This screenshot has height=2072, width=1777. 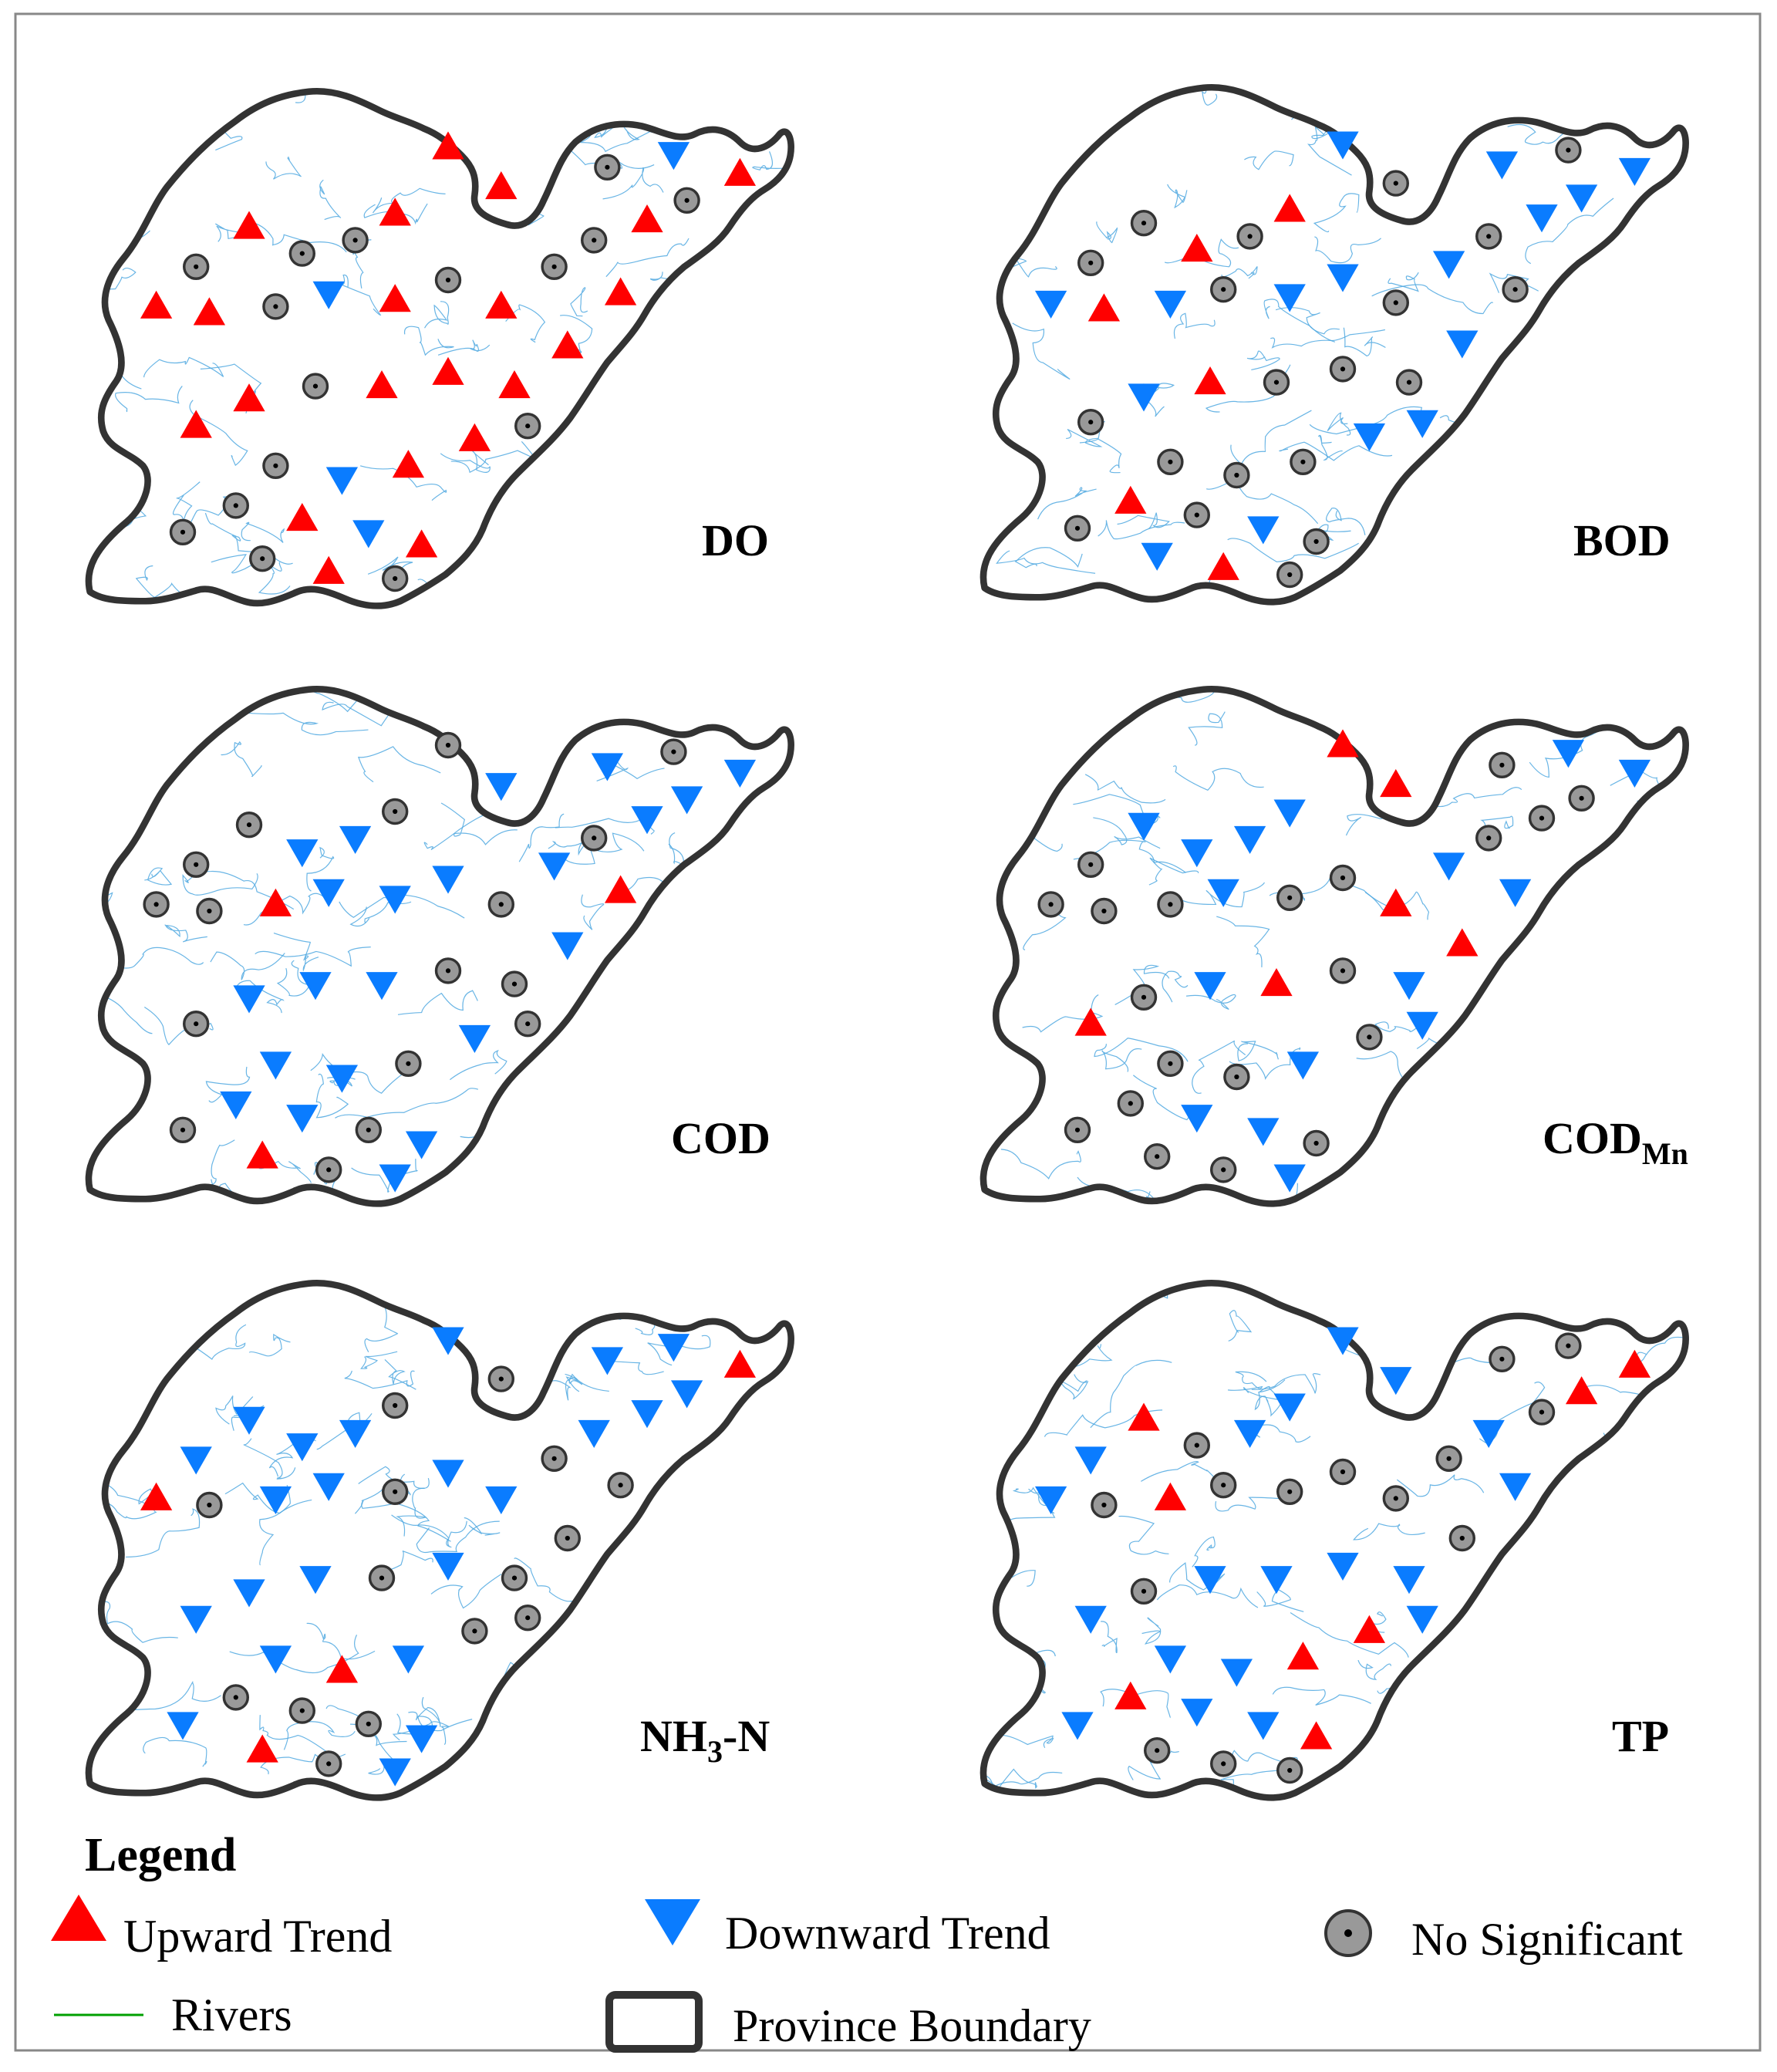 What do you see at coordinates (78, 1918) in the screenshot?
I see `upward-trend-icon` at bounding box center [78, 1918].